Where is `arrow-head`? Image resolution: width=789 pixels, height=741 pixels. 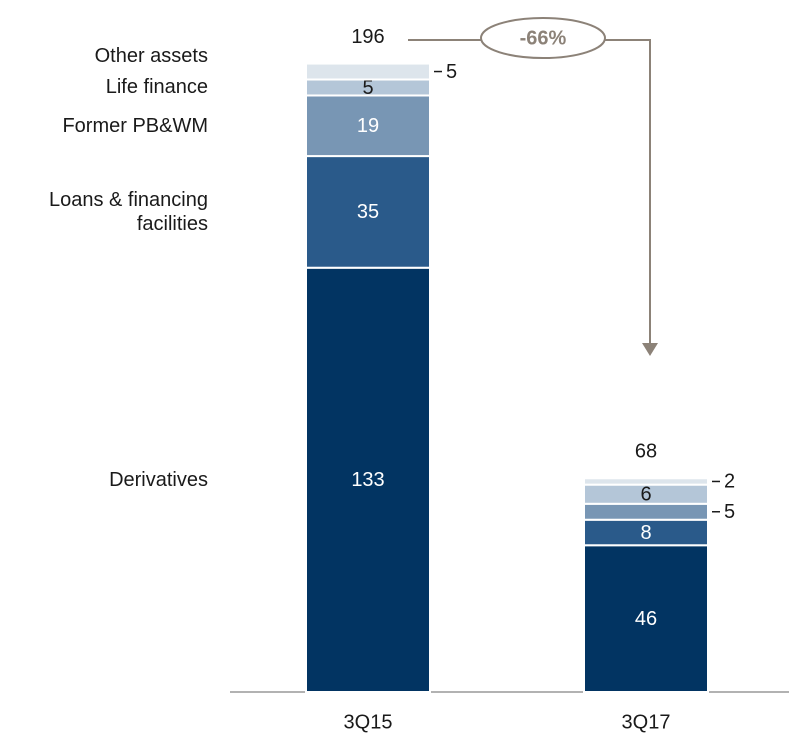 arrow-head is located at coordinates (650, 349).